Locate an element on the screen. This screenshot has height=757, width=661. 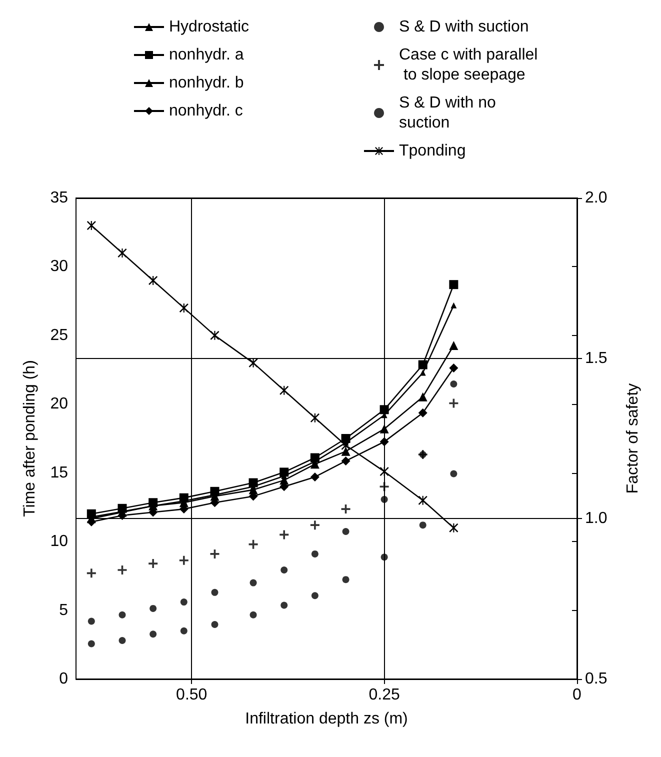
y-tick-label: 20 is located at coordinates (59, 404).